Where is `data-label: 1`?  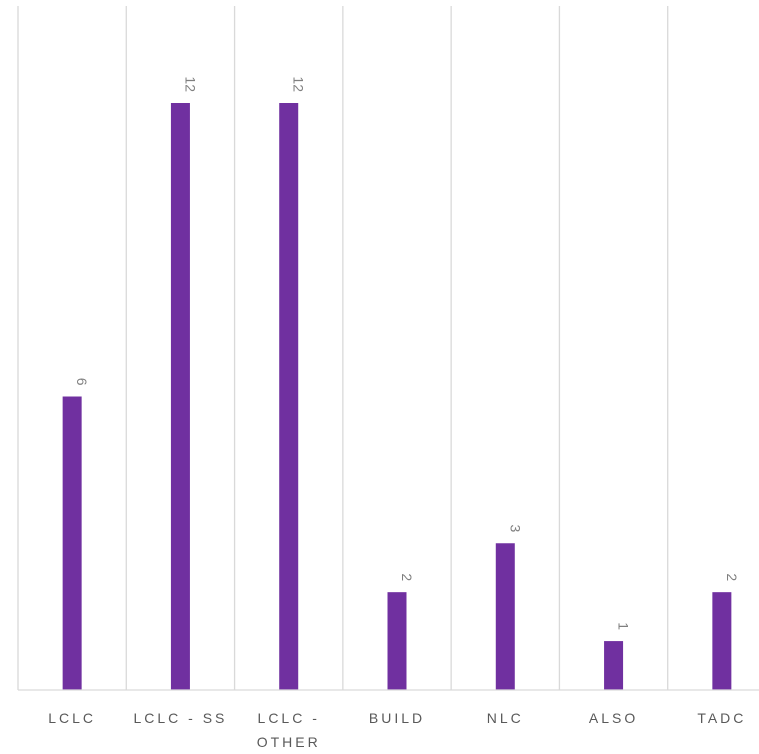
data-label: 1 is located at coordinates (624, 626).